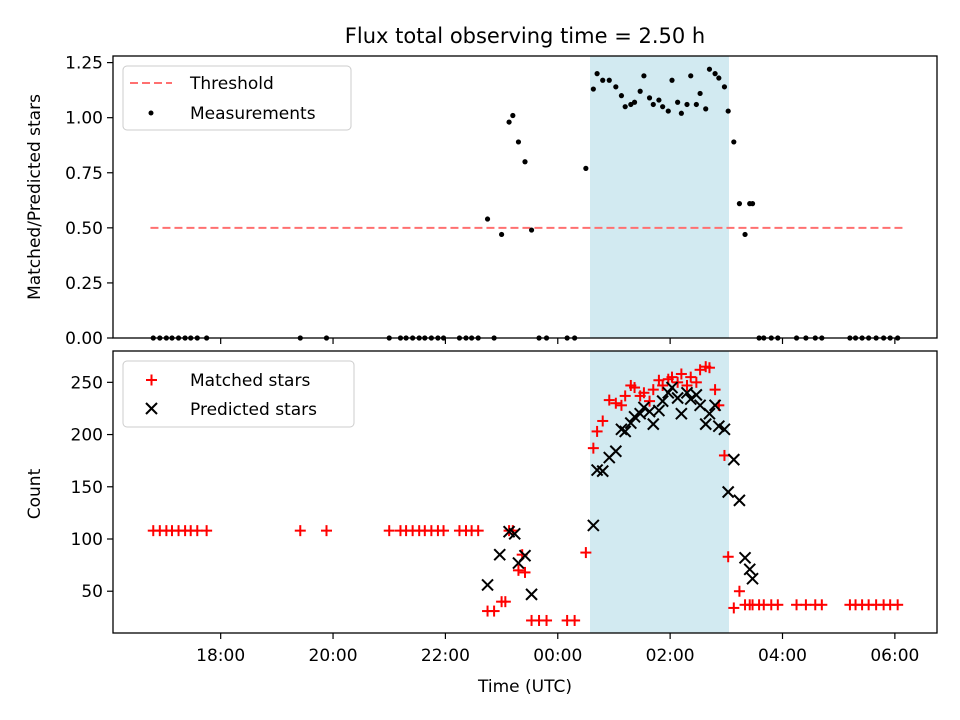 This screenshot has height=720, width=960. What do you see at coordinates (84, 64) in the screenshot?
I see `top-y-tick-label: 1.25` at bounding box center [84, 64].